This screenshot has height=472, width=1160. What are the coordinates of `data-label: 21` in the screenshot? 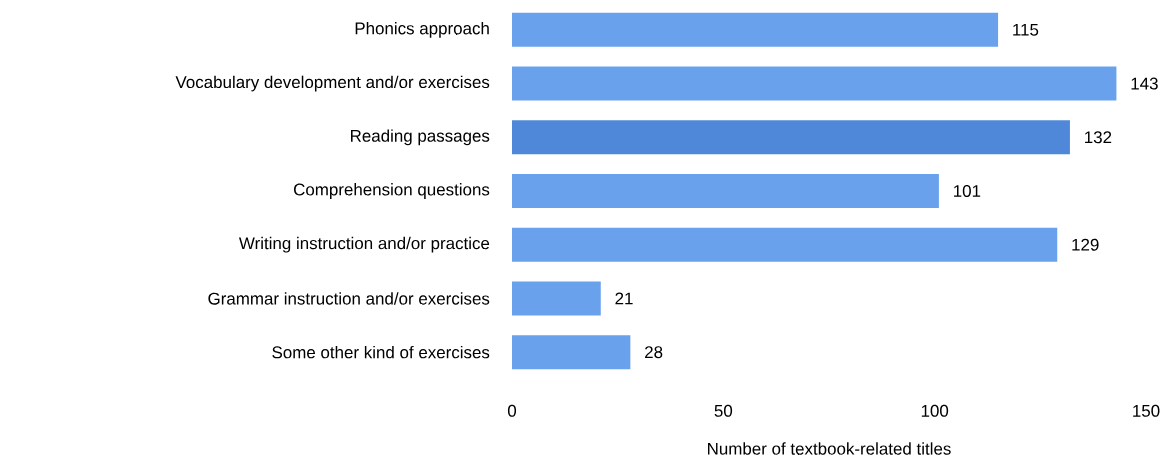 It's located at (624, 298).